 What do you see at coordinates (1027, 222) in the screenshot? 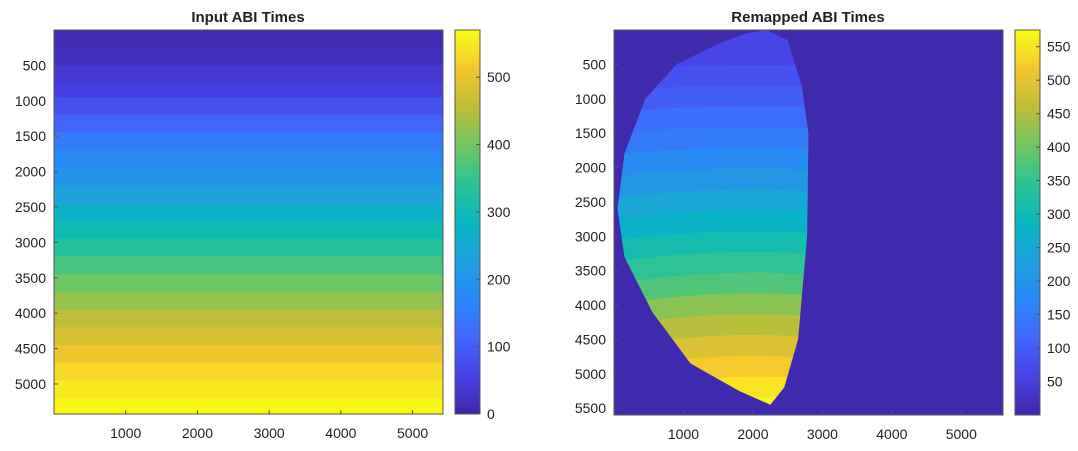
I see `remapped-colorbar` at bounding box center [1027, 222].